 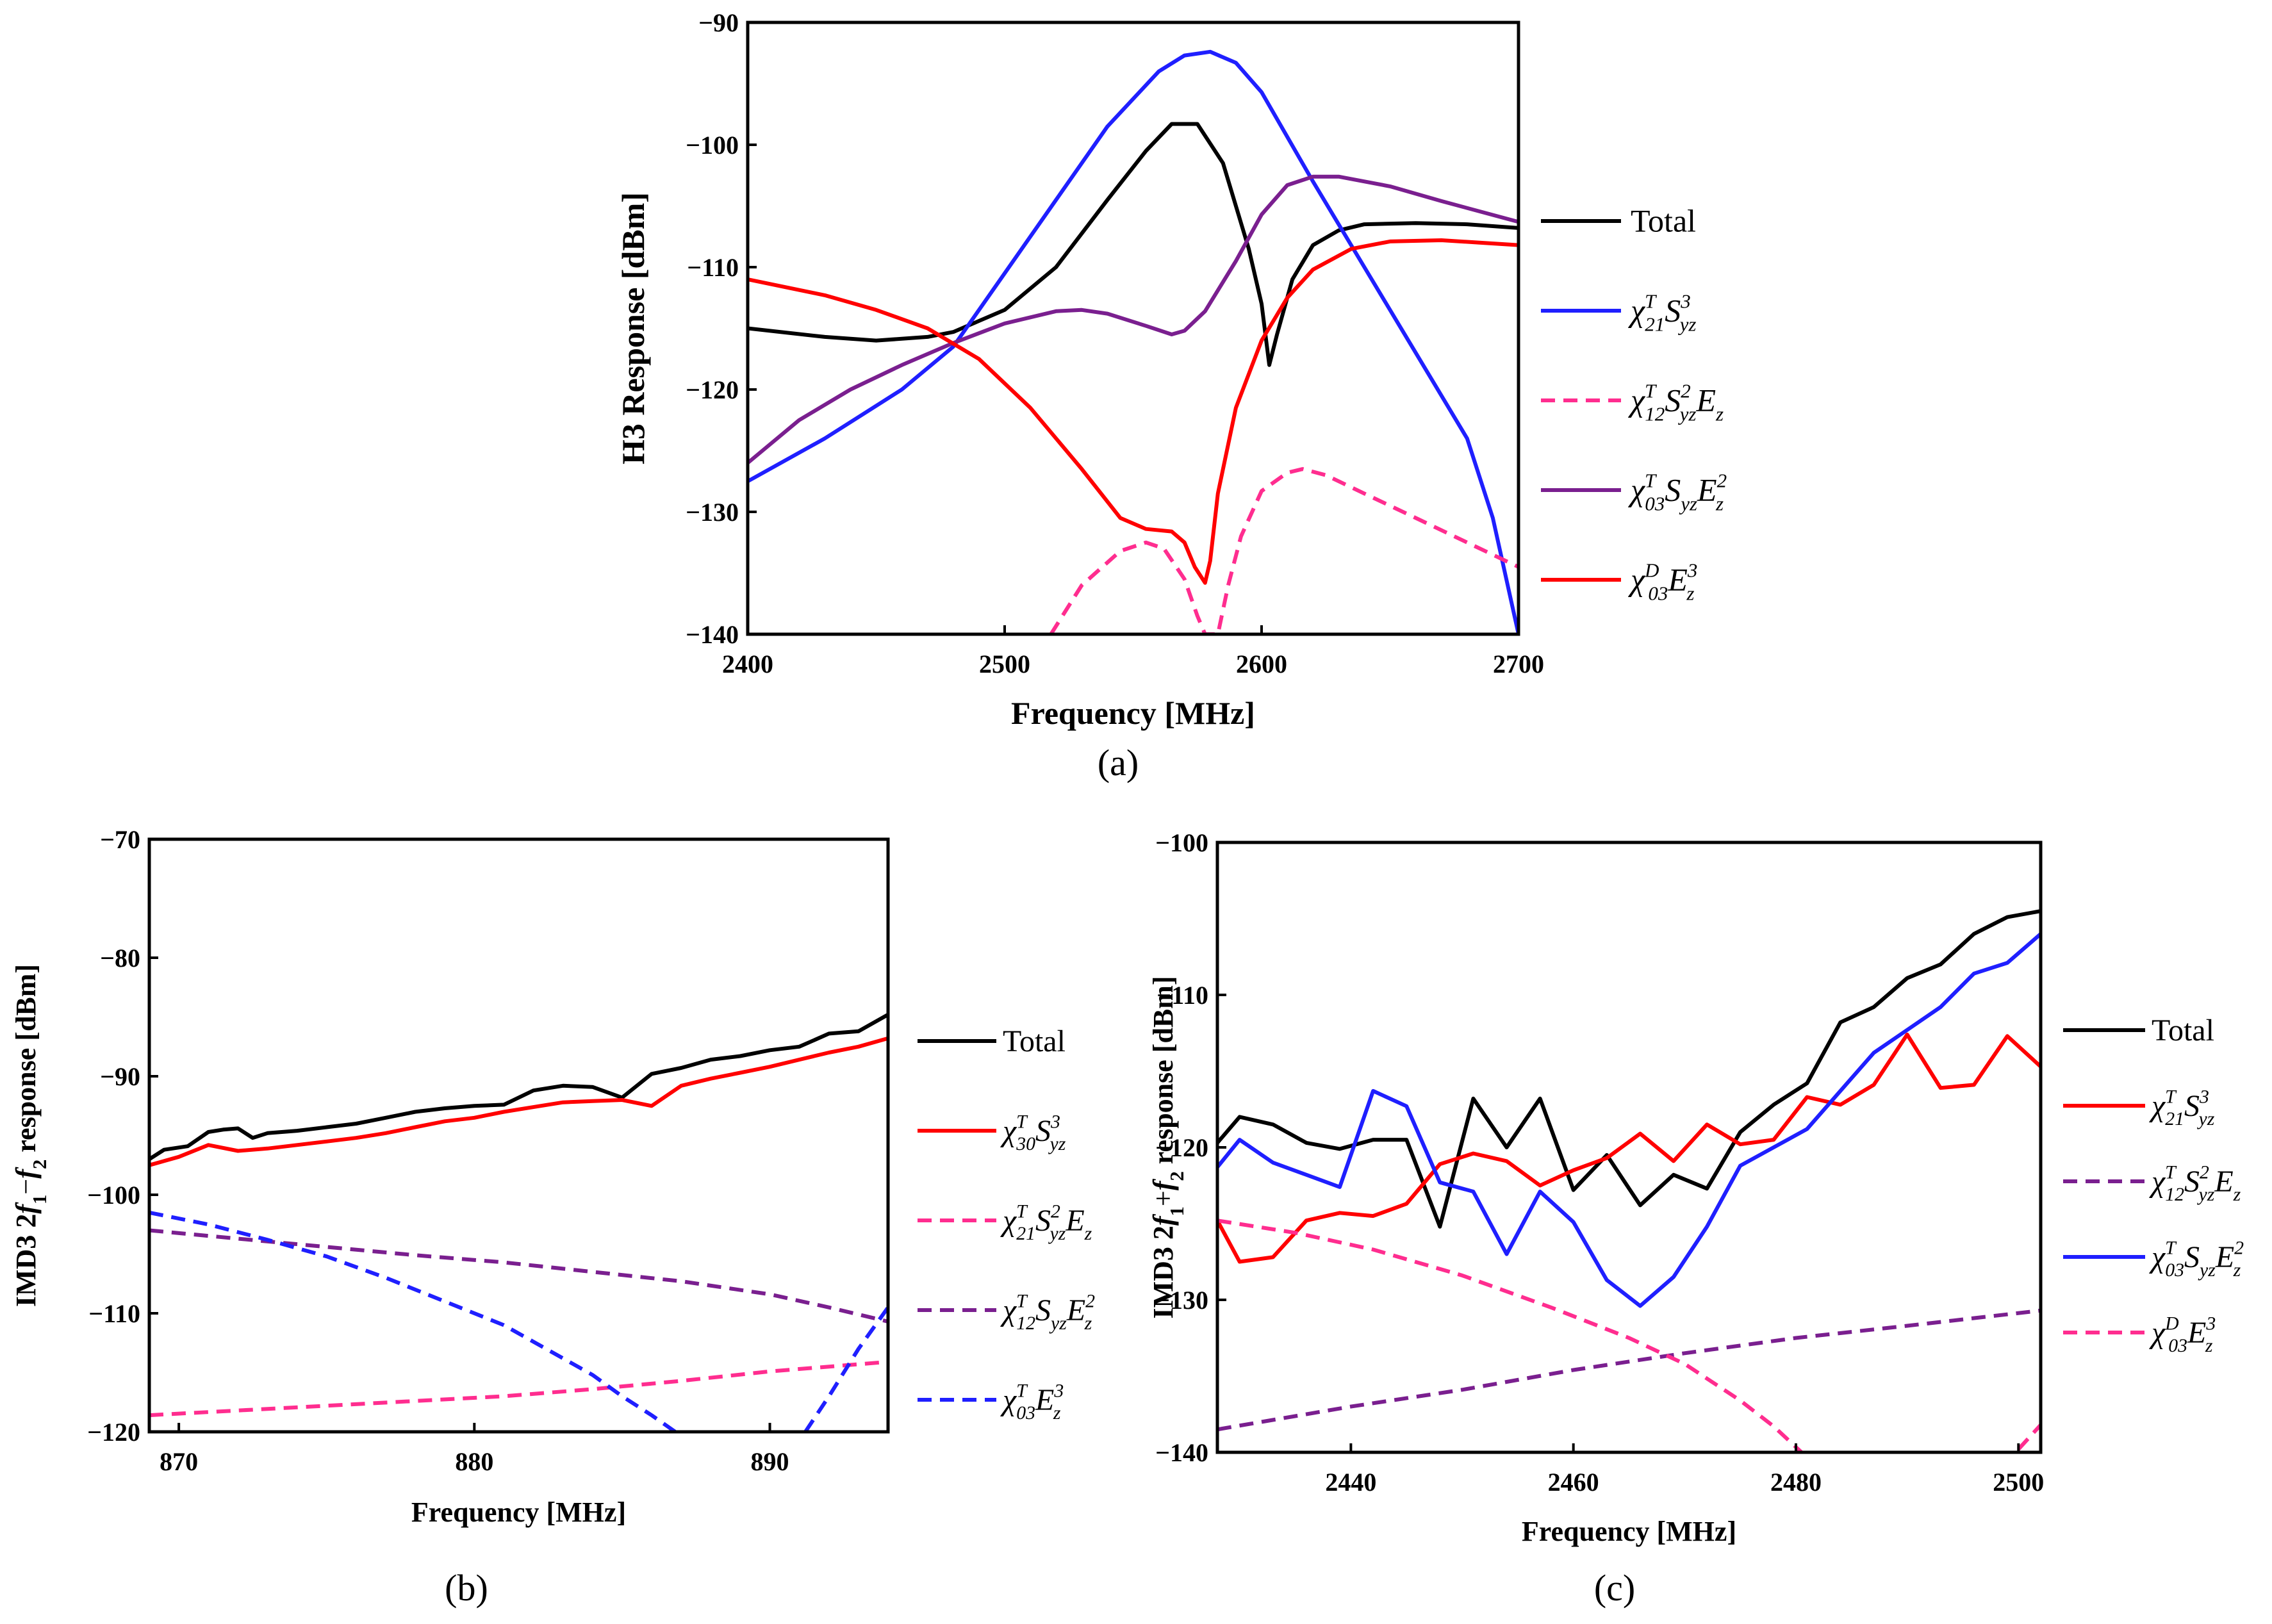 I want to click on y-tick-label: −70, so click(x=120, y=839).